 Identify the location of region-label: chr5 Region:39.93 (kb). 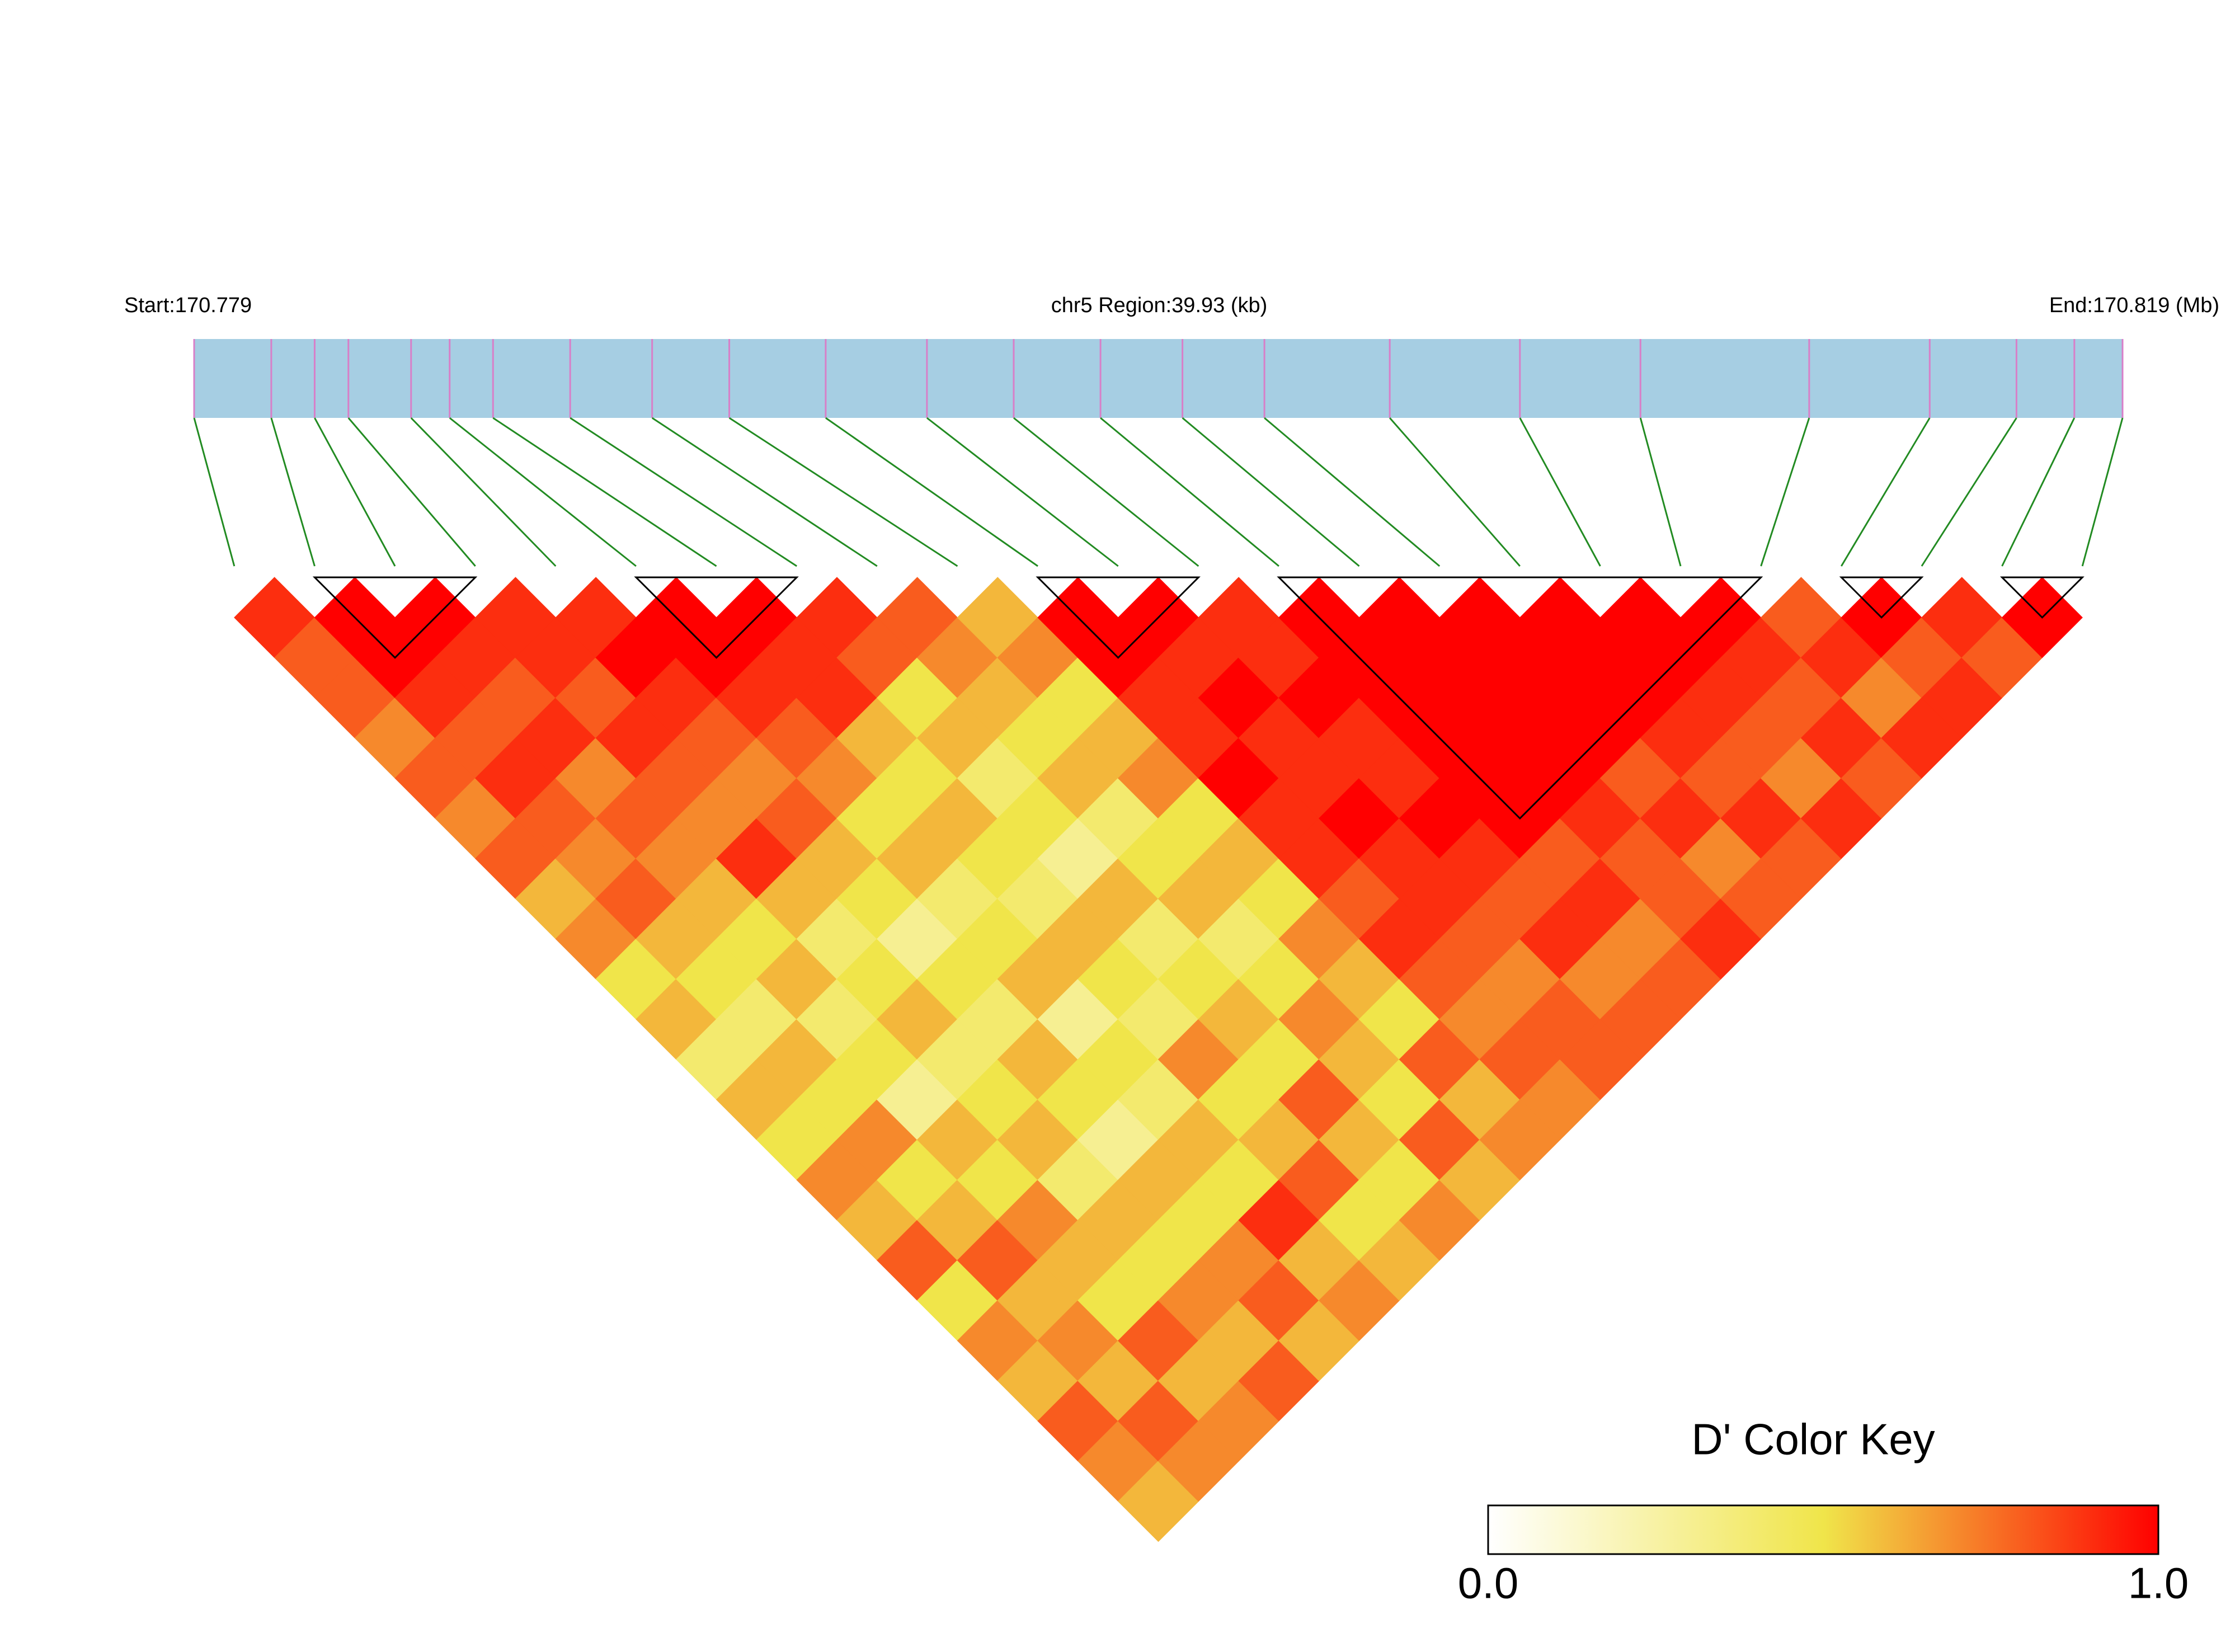
(1159, 306).